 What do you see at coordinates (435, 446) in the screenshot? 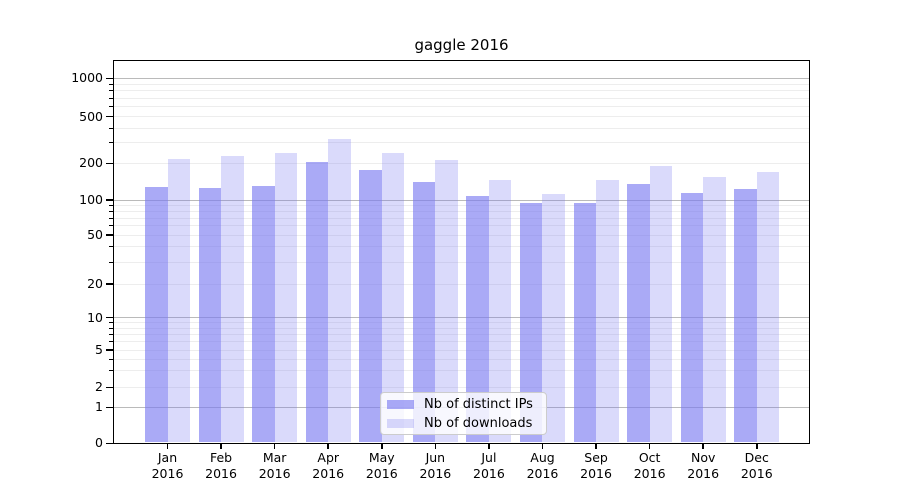
I see `x-tick-jun` at bounding box center [435, 446].